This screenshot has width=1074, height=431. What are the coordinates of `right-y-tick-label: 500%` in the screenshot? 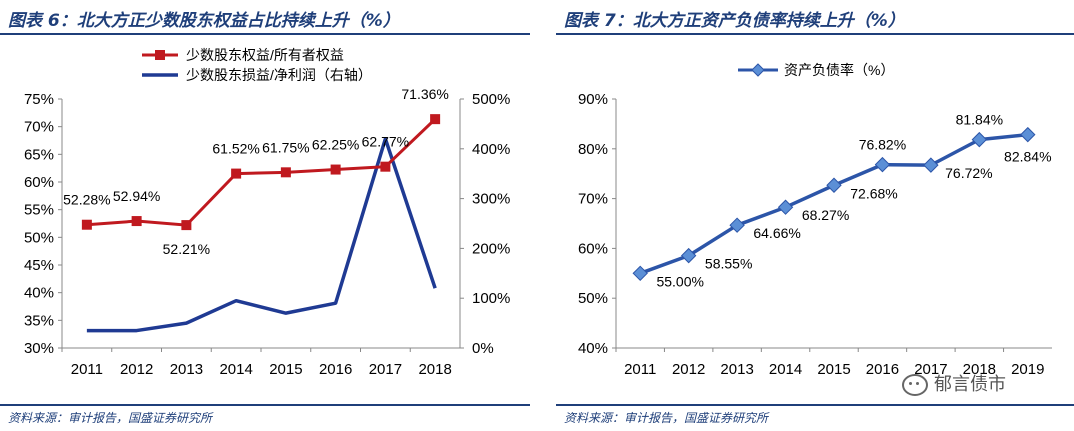 It's located at (491, 99).